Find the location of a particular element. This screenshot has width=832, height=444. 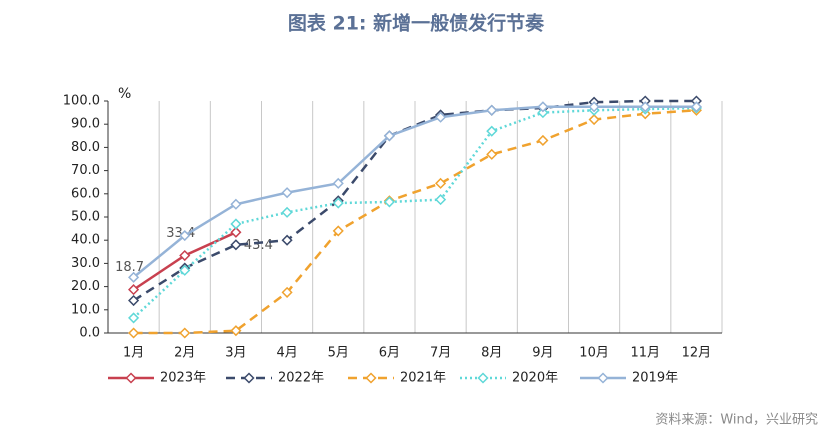

x-tick-label: 7月 is located at coordinates (440, 353).